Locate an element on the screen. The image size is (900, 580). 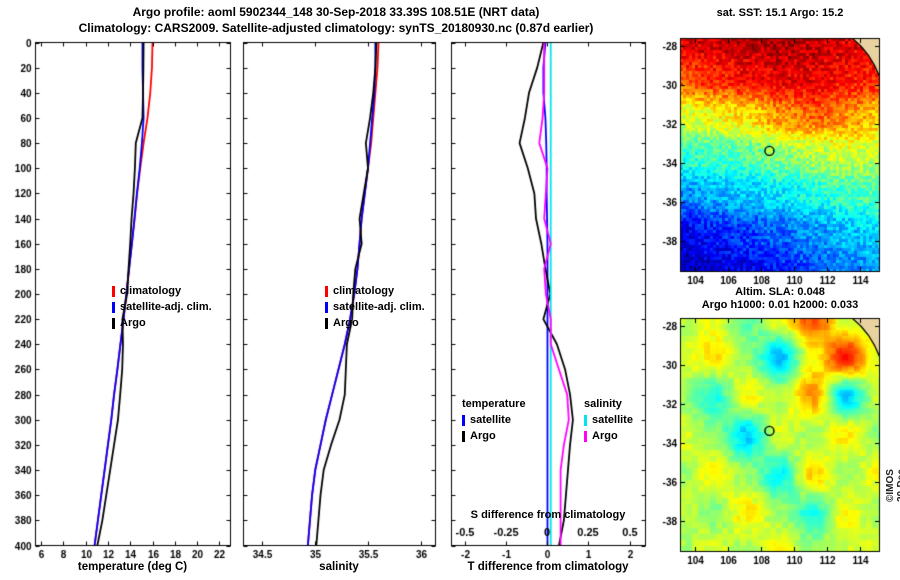
s-difference-legend: salinity satellite Argo is located at coordinates (608, 420).